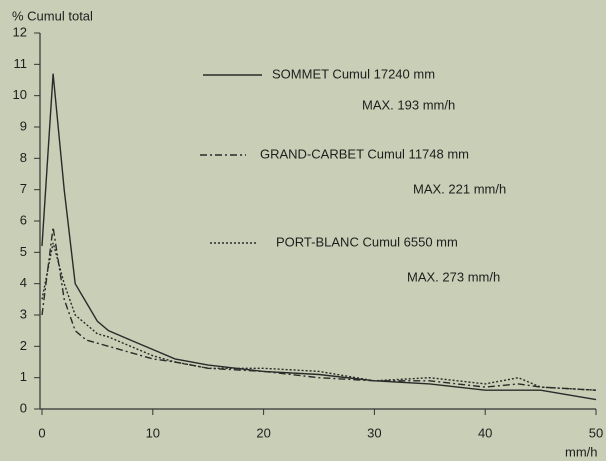 This screenshot has height=461, width=606. I want to click on x-axis-label: mm/h, so click(581, 451).